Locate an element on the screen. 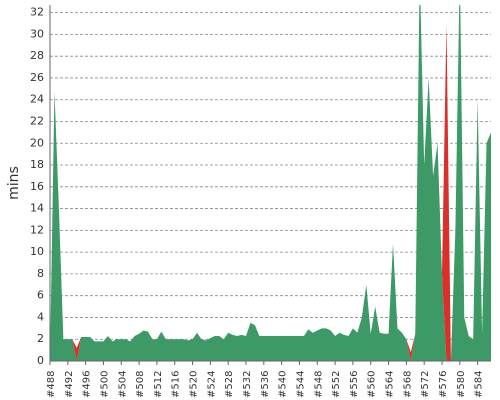 The width and height of the screenshot is (500, 400). x-tick-label: #560 is located at coordinates (372, 384).